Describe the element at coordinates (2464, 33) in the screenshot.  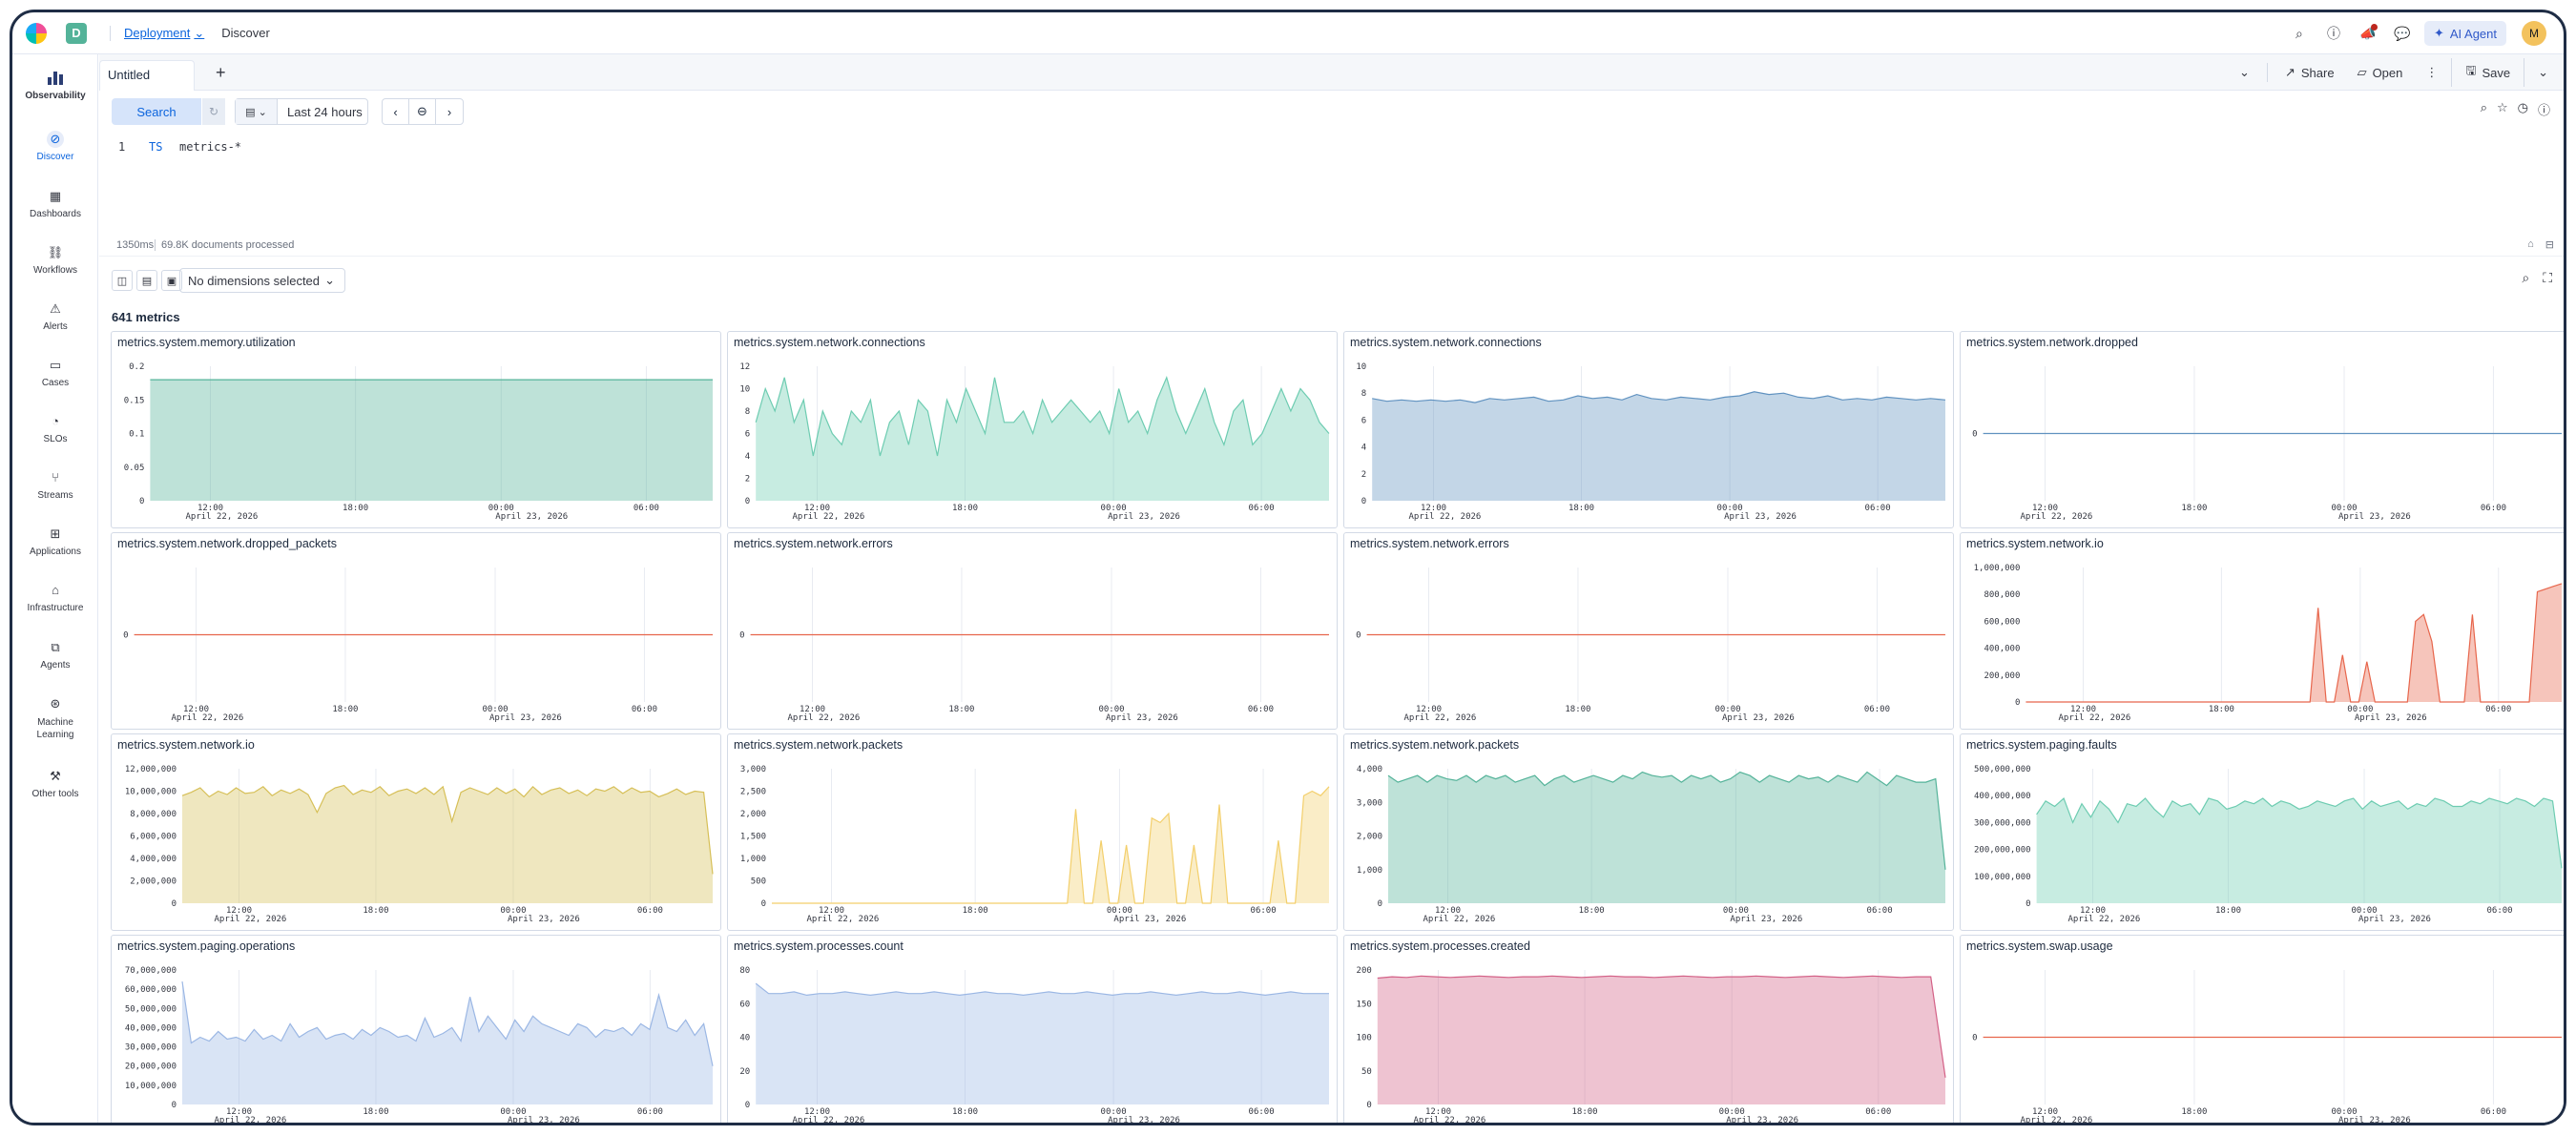
I see `ai-agent-button: ✦ AI Agent` at that location.